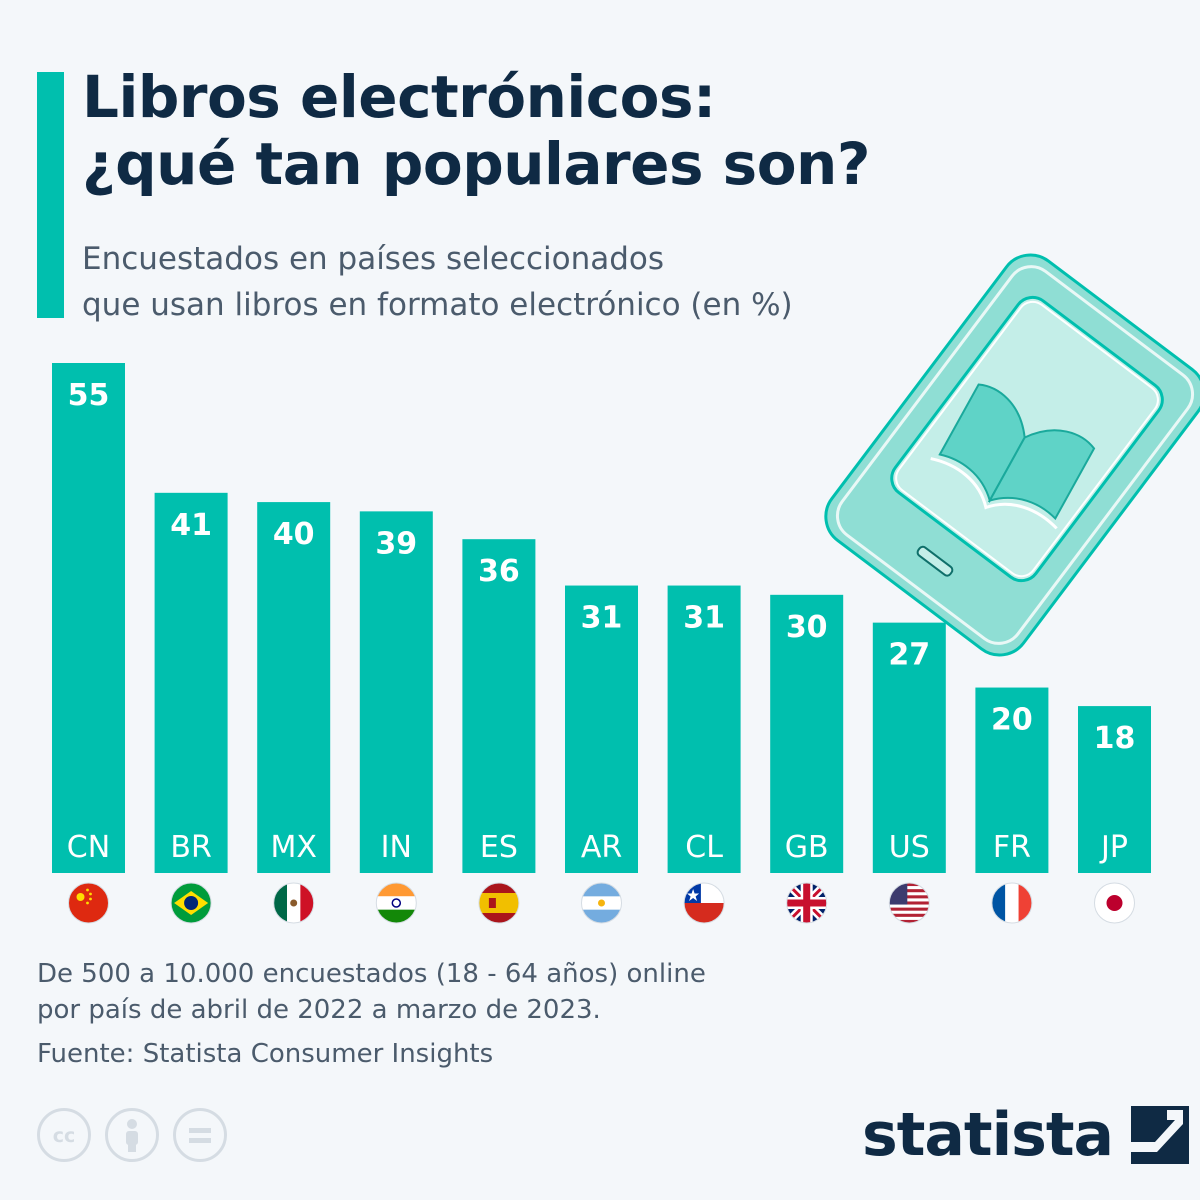  What do you see at coordinates (396, 692) in the screenshot?
I see `bar-in` at bounding box center [396, 692].